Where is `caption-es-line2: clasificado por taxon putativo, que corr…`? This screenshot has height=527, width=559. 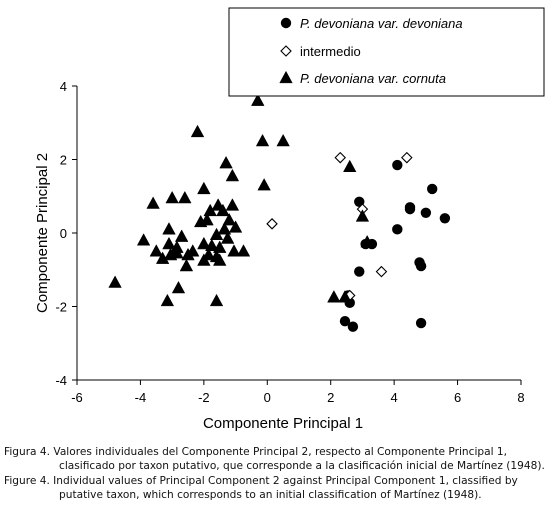 caption-es-line2: clasificado por taxon putativo, que corr… is located at coordinates (302, 465).